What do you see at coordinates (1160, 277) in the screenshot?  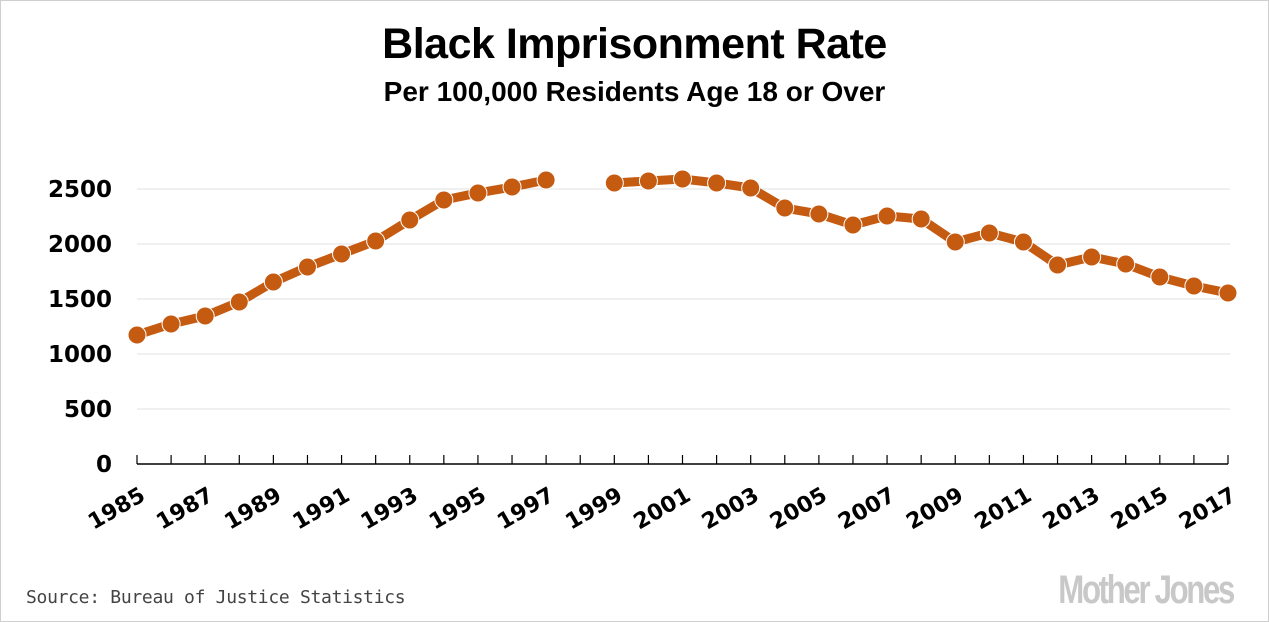 I see `data-point-2015` at bounding box center [1160, 277].